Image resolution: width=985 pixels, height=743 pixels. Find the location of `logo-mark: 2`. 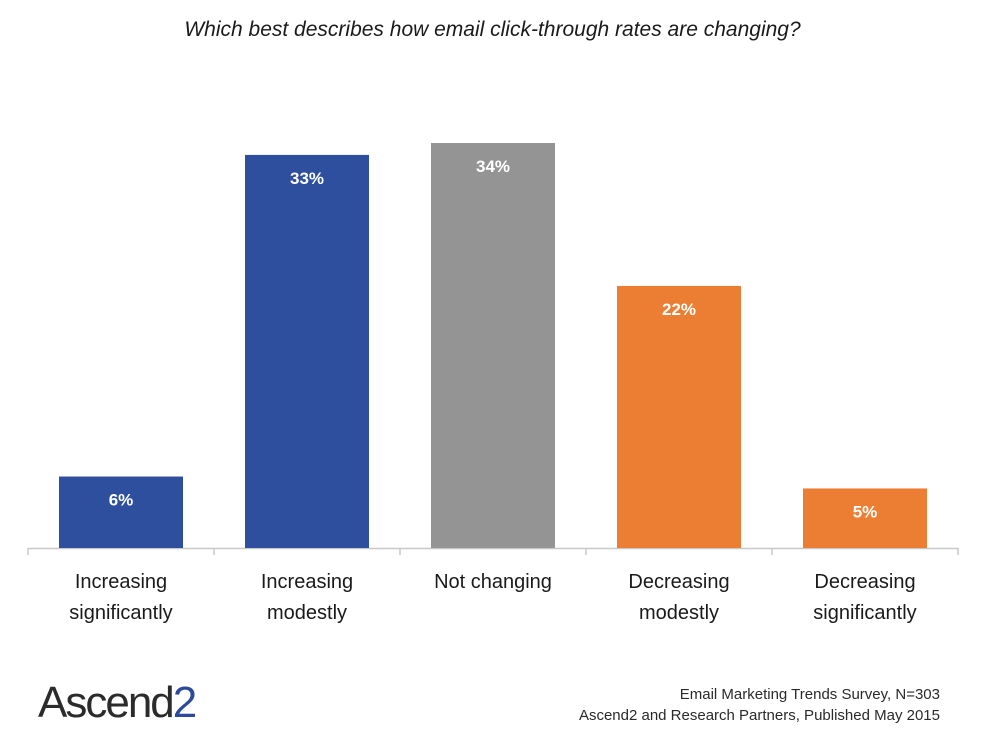

logo-mark: 2 is located at coordinates (185, 702).